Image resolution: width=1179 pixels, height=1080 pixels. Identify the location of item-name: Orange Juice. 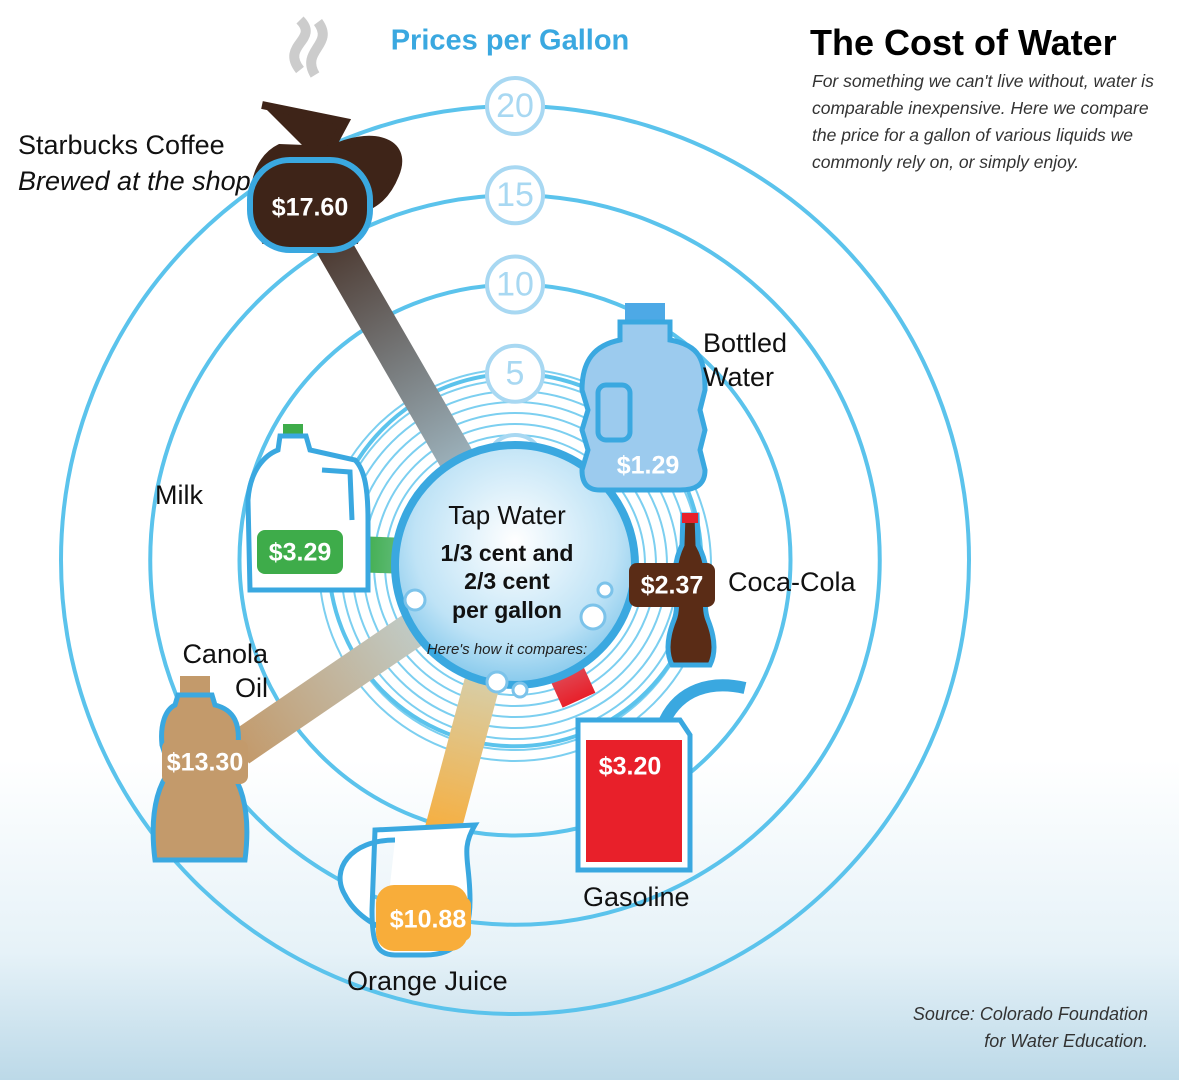
(427, 981).